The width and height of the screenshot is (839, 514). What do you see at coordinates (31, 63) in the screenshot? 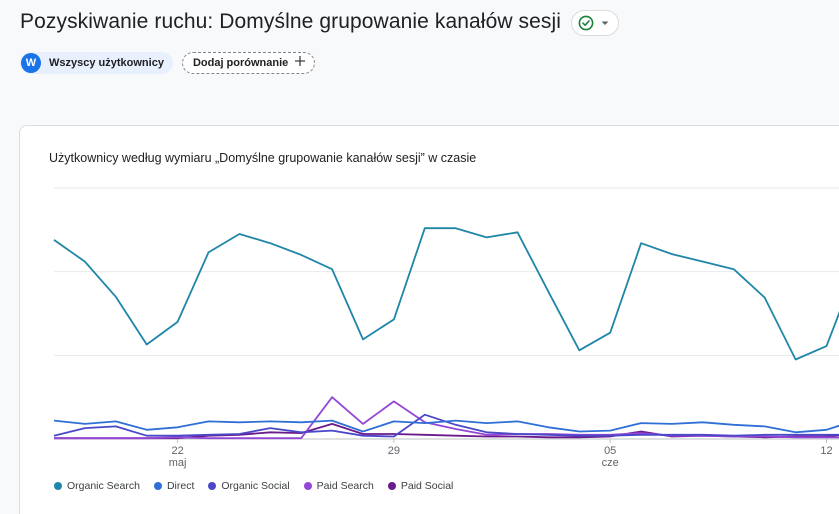
I see `segment-avatar: W` at bounding box center [31, 63].